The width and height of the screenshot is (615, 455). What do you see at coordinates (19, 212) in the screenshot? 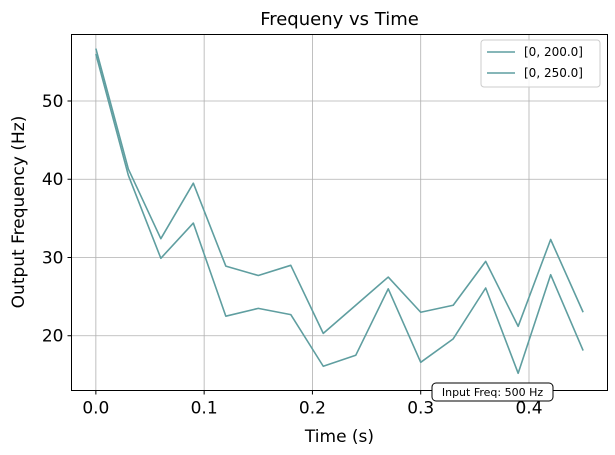
I see `y-axis-title: Output Frequency (Hz)` at bounding box center [19, 212].